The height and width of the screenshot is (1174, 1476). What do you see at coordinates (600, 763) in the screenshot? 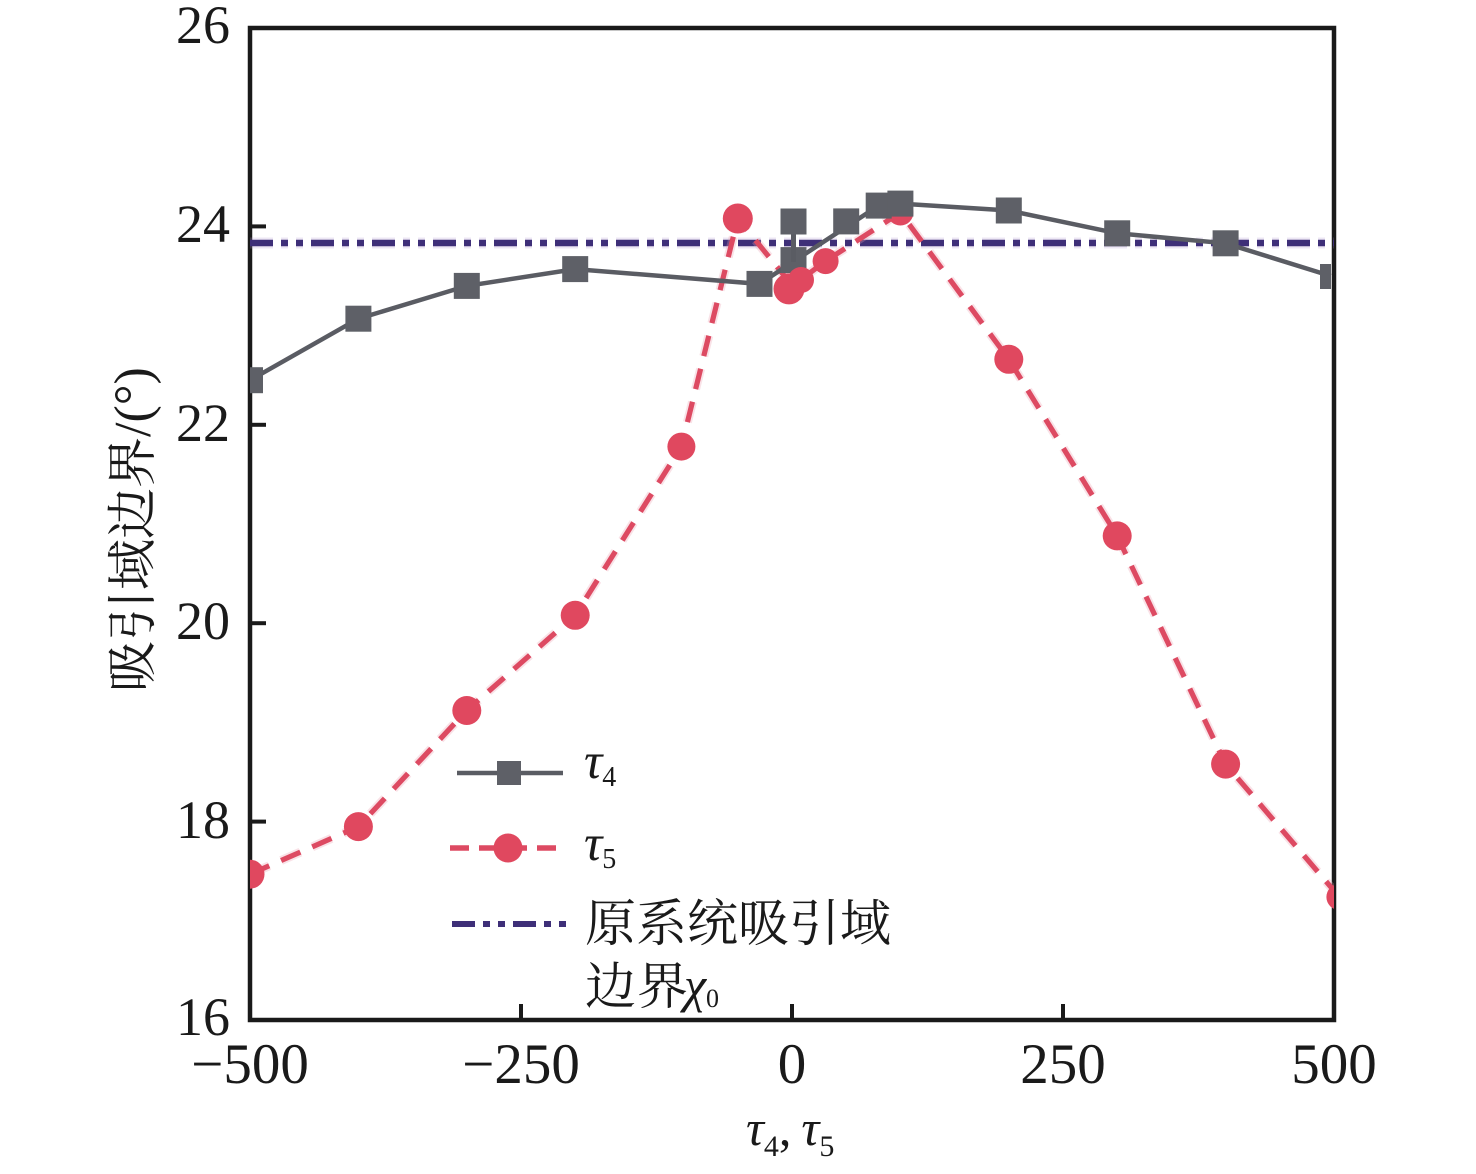
I see `svg-text: τ4` at bounding box center [600, 763].